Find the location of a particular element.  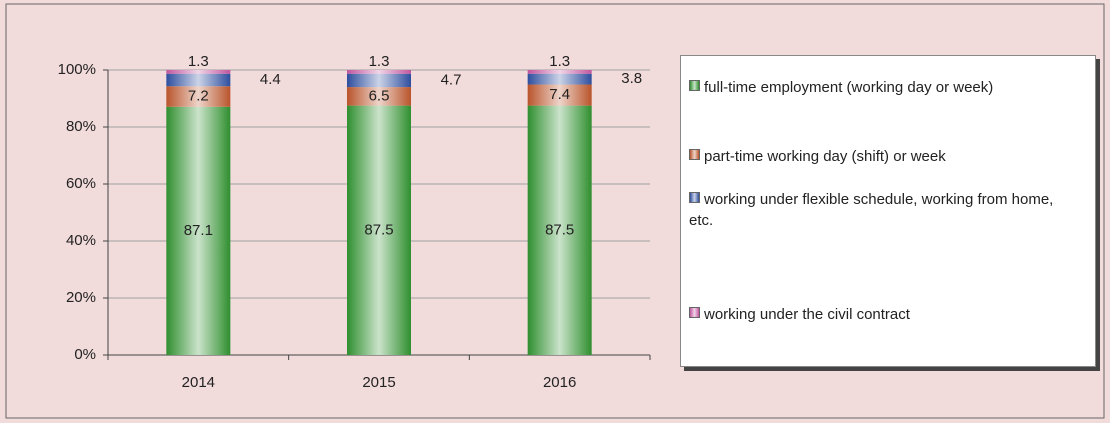

legend-item: working under the civil contract is located at coordinates (879, 314).